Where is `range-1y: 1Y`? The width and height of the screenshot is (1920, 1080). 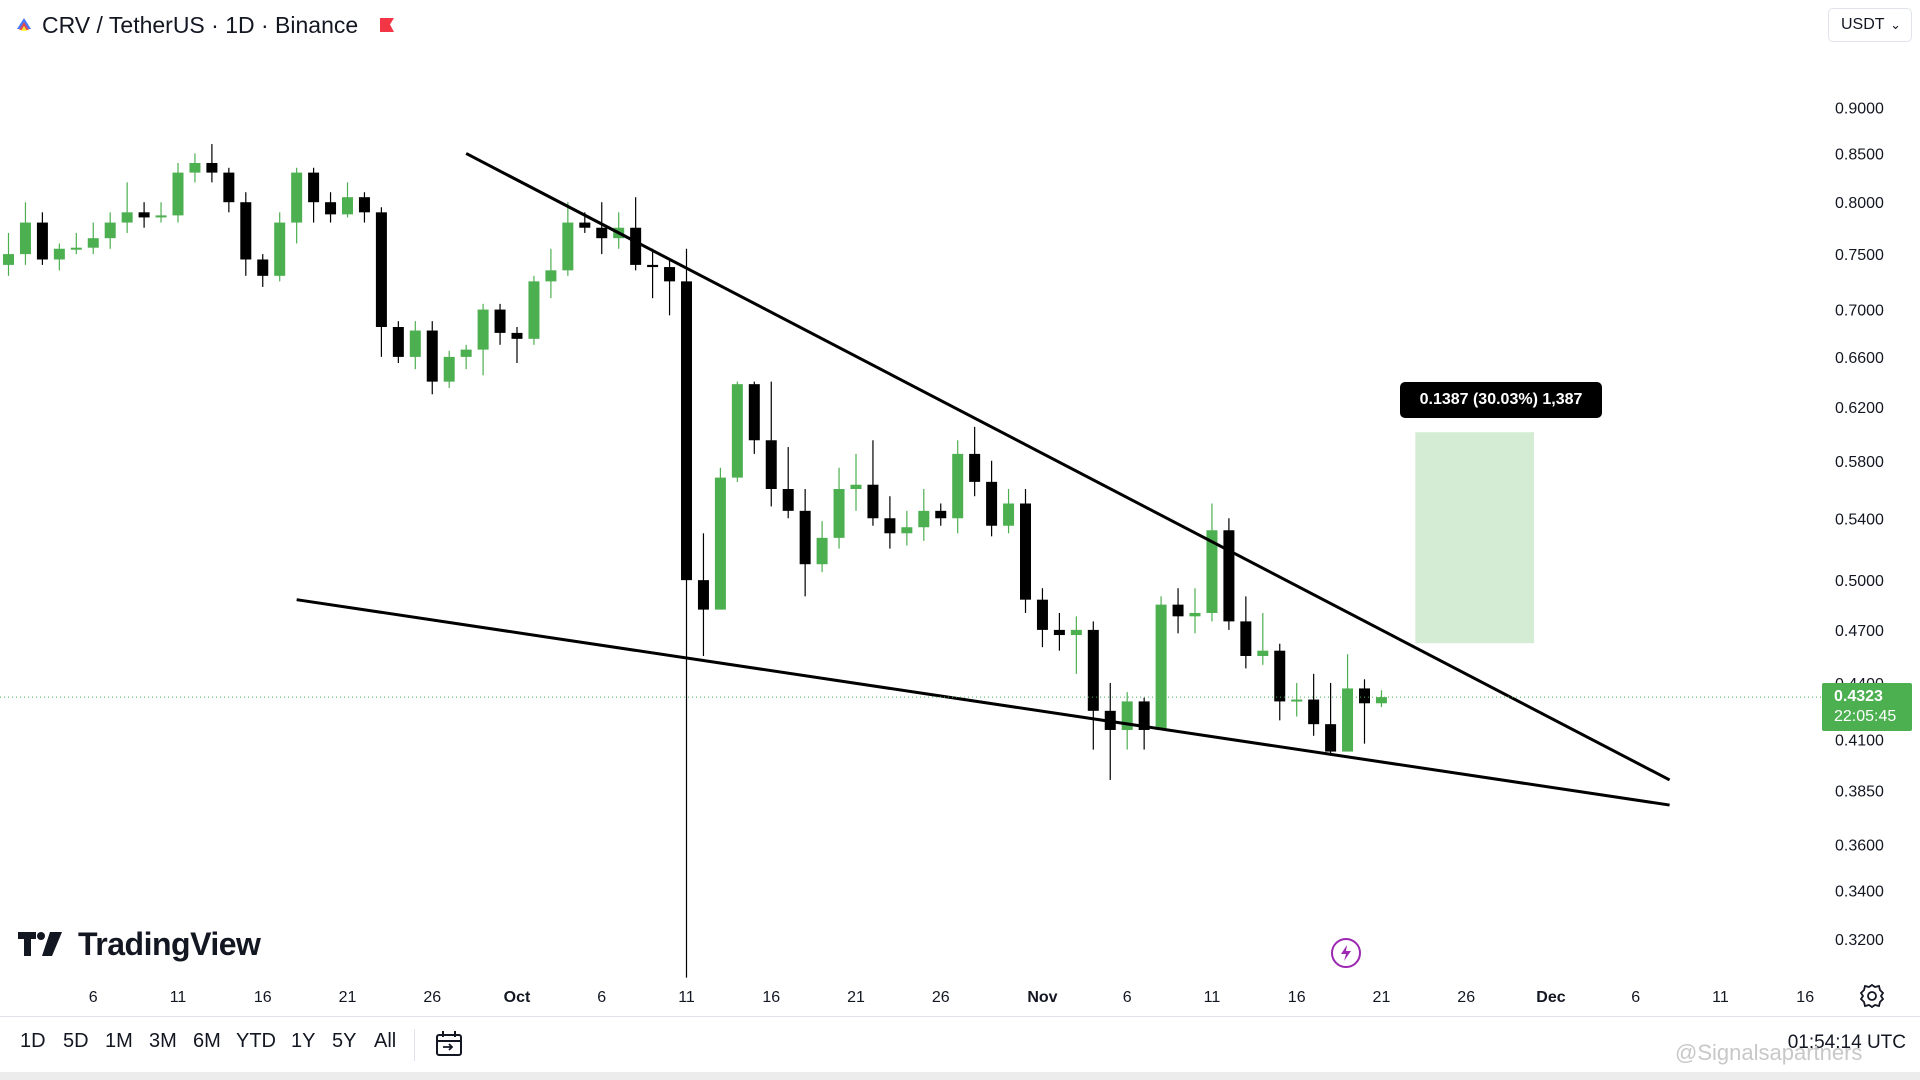 range-1y: 1Y is located at coordinates (303, 1041).